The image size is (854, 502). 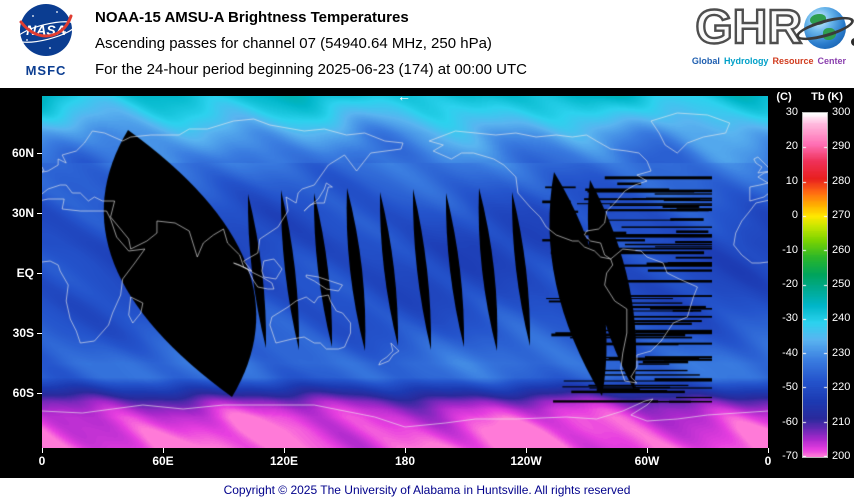 I want to click on celsius-tick-label: 20, so click(x=791, y=146).